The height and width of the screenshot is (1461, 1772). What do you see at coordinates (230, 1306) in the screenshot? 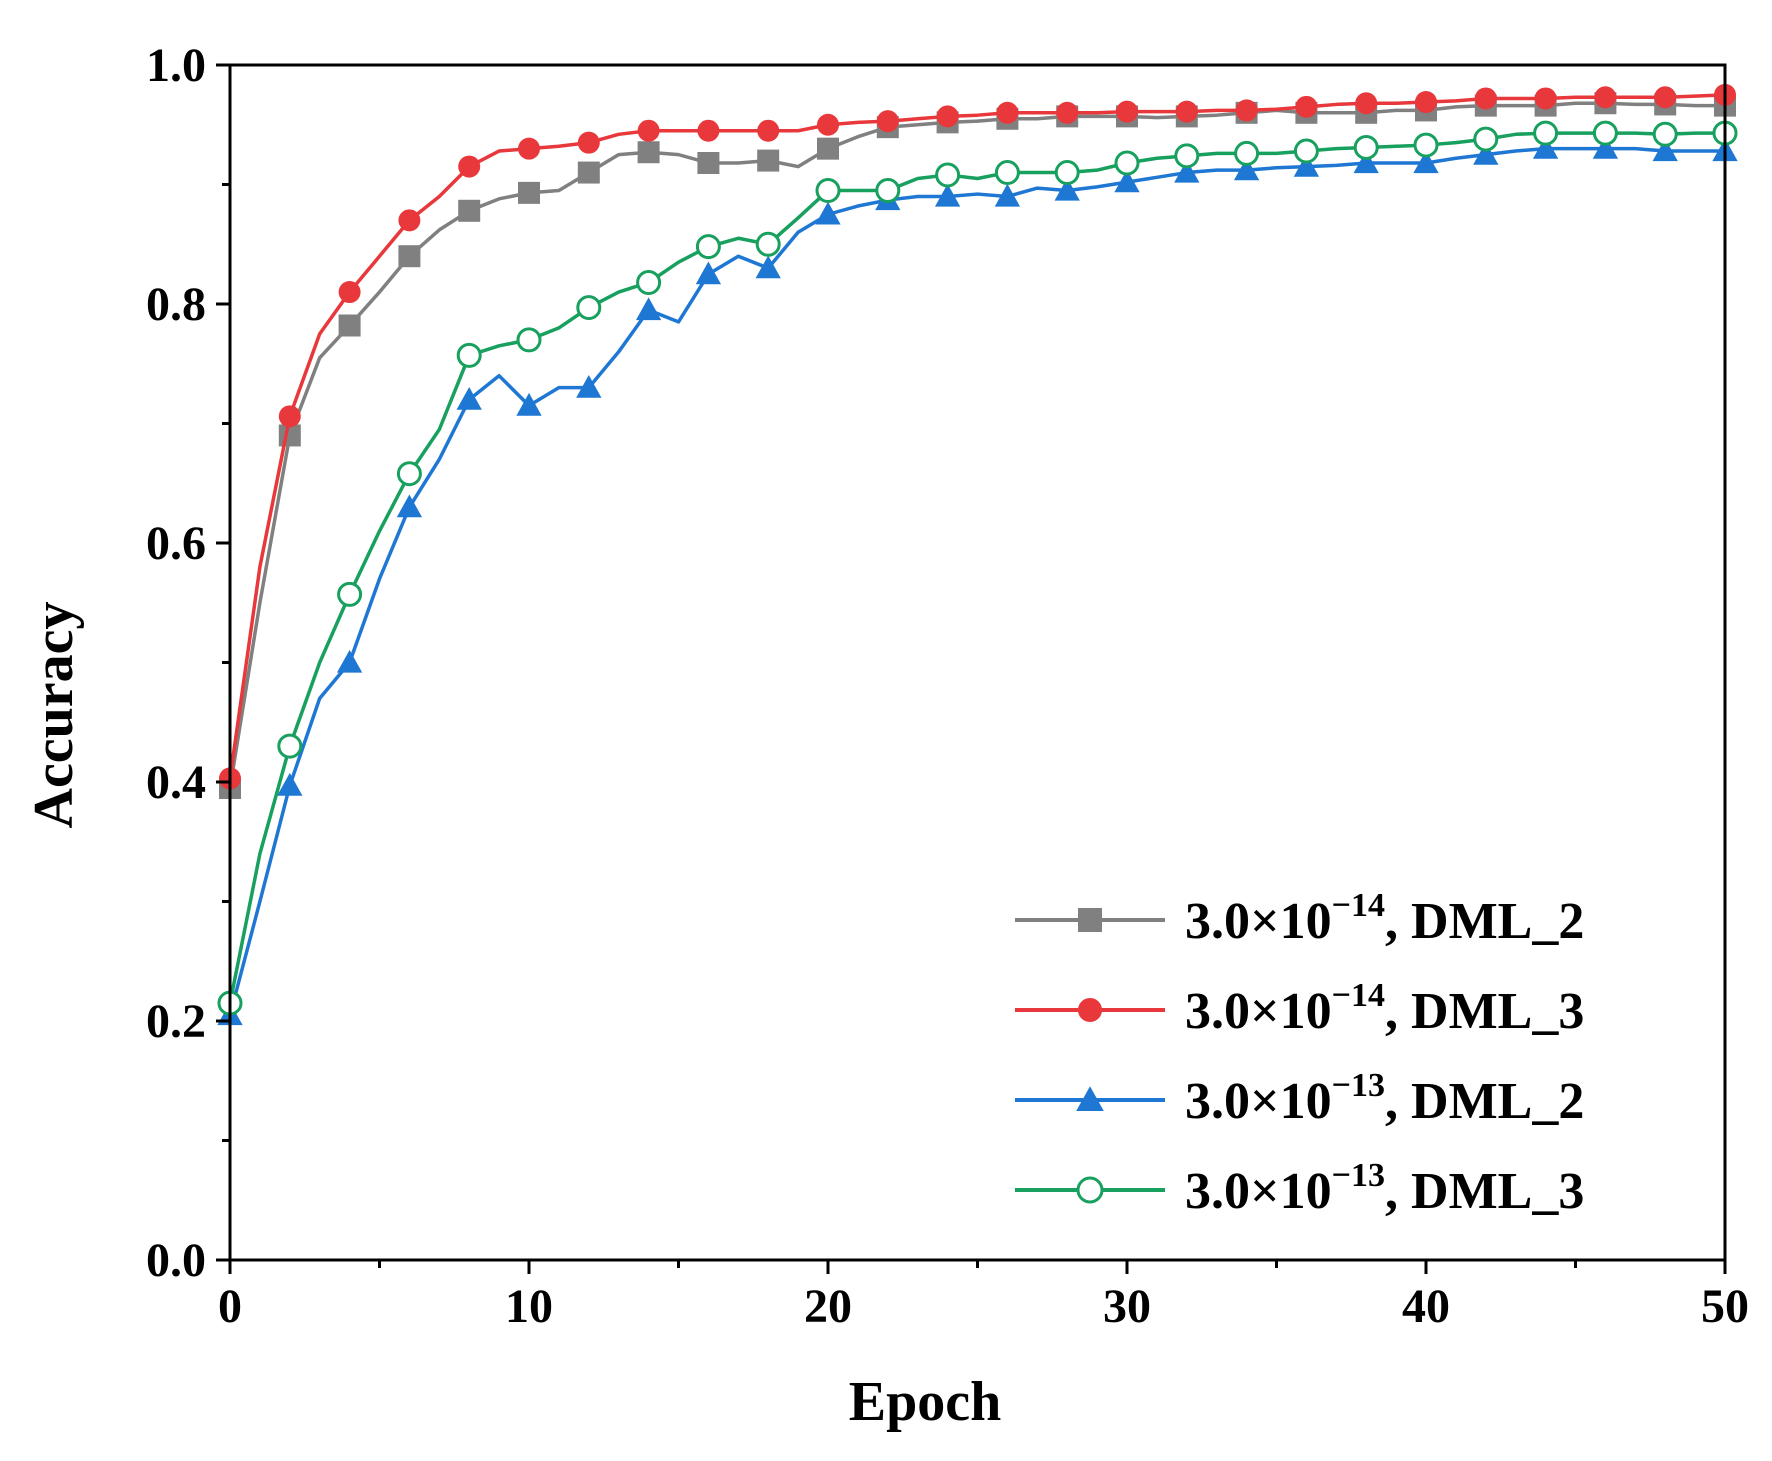
I see `x-tick-label: 0` at bounding box center [230, 1306].